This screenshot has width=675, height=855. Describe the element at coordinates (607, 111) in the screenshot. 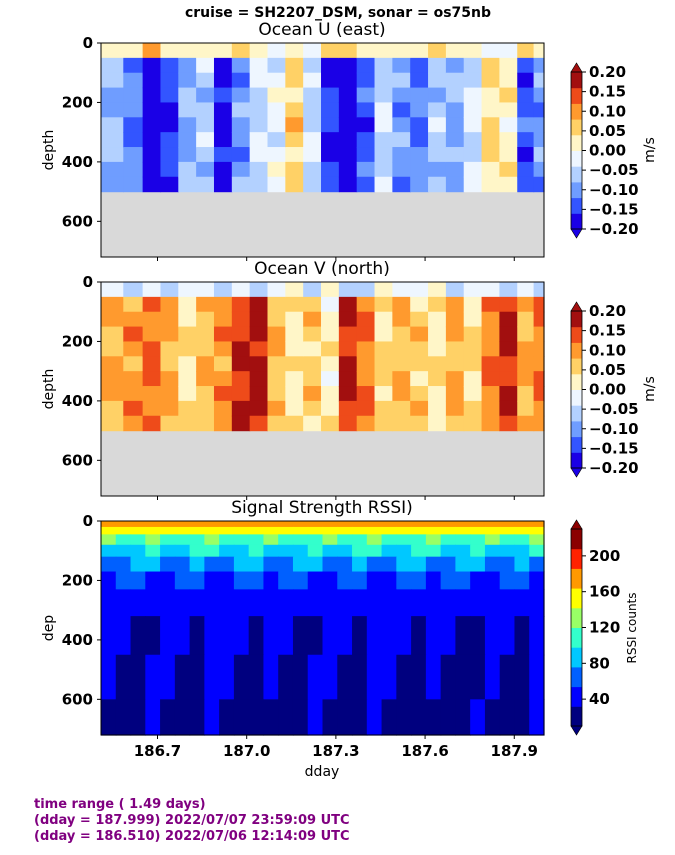

I see `colorbar-tick-label: 0.10` at that location.